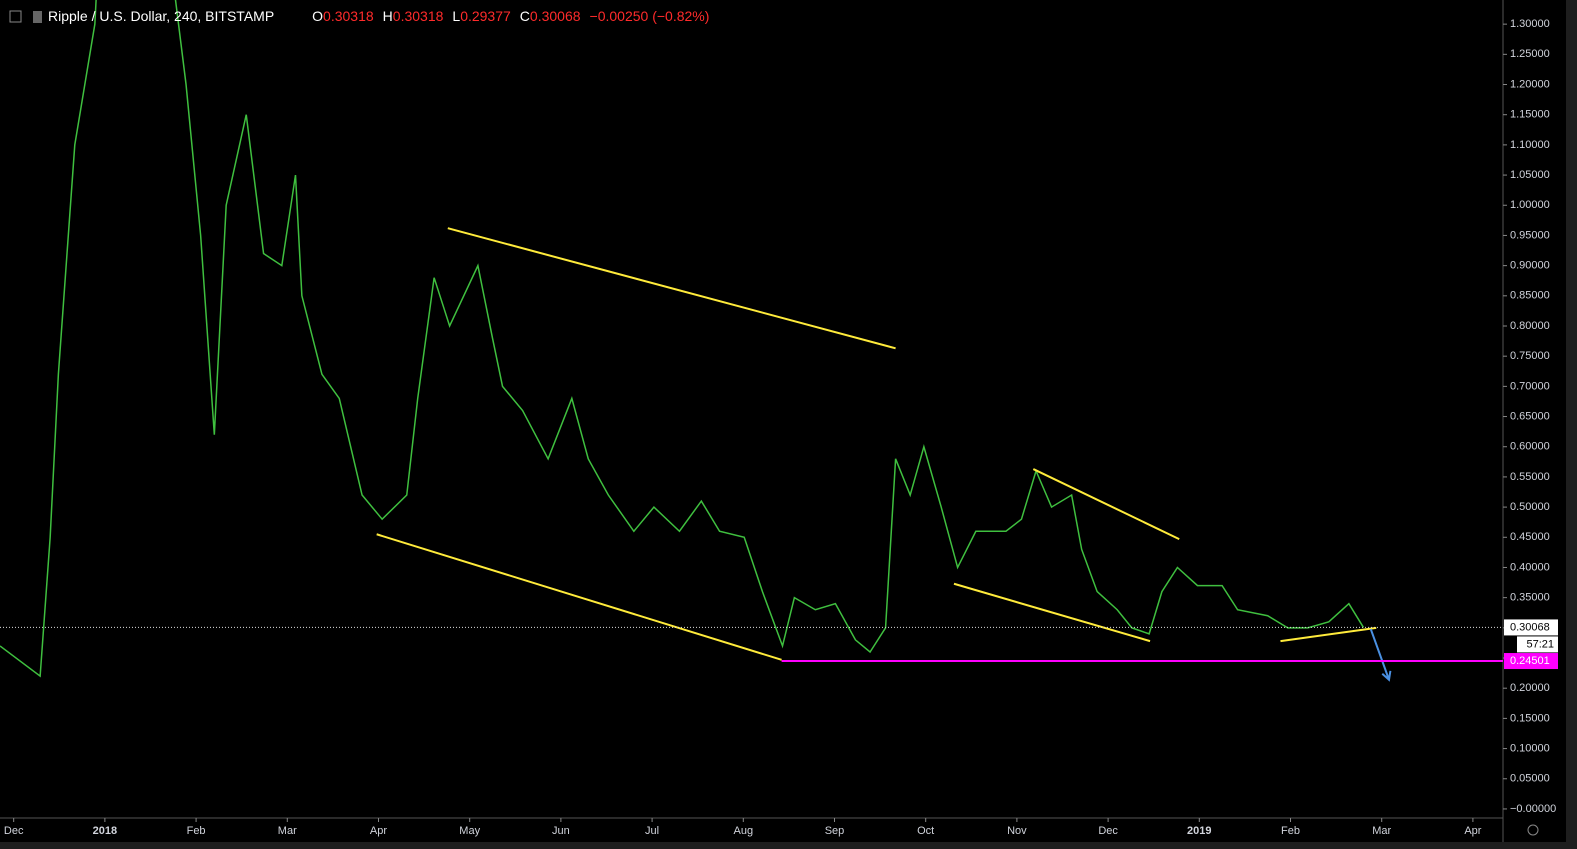  What do you see at coordinates (456, 16) in the screenshot?
I see `ohlc-label: L` at bounding box center [456, 16].